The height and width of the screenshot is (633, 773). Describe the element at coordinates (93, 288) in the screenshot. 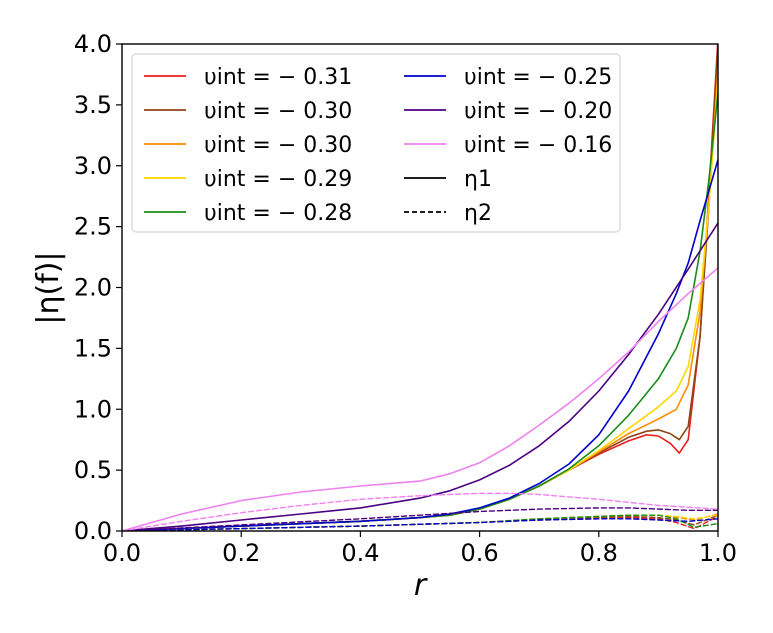

I see `y-tick-label: 2.0` at that location.